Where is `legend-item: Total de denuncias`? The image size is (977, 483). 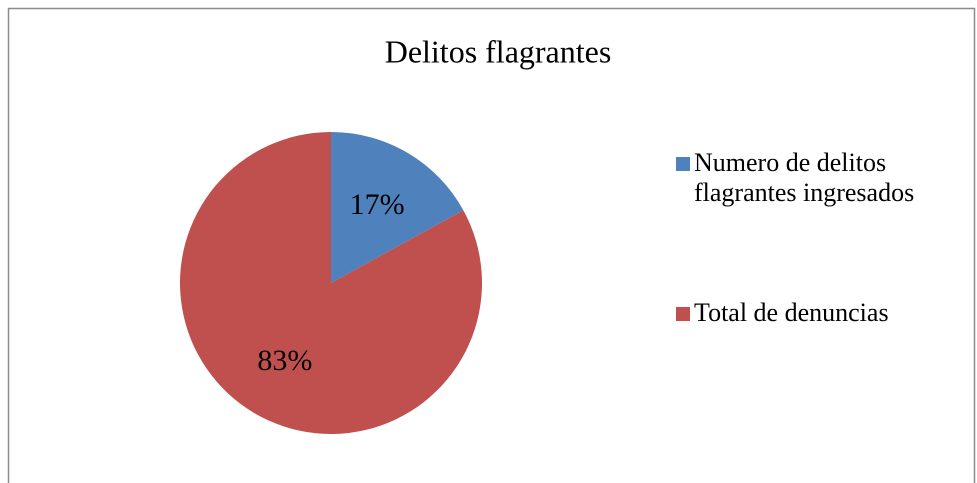 legend-item: Total de denuncias is located at coordinates (823, 313).